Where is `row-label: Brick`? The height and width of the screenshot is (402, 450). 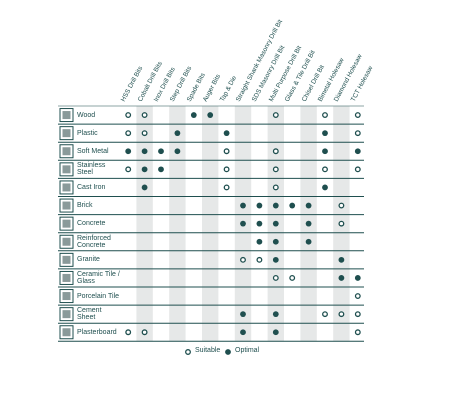 row-label: Brick is located at coordinates (85, 206).